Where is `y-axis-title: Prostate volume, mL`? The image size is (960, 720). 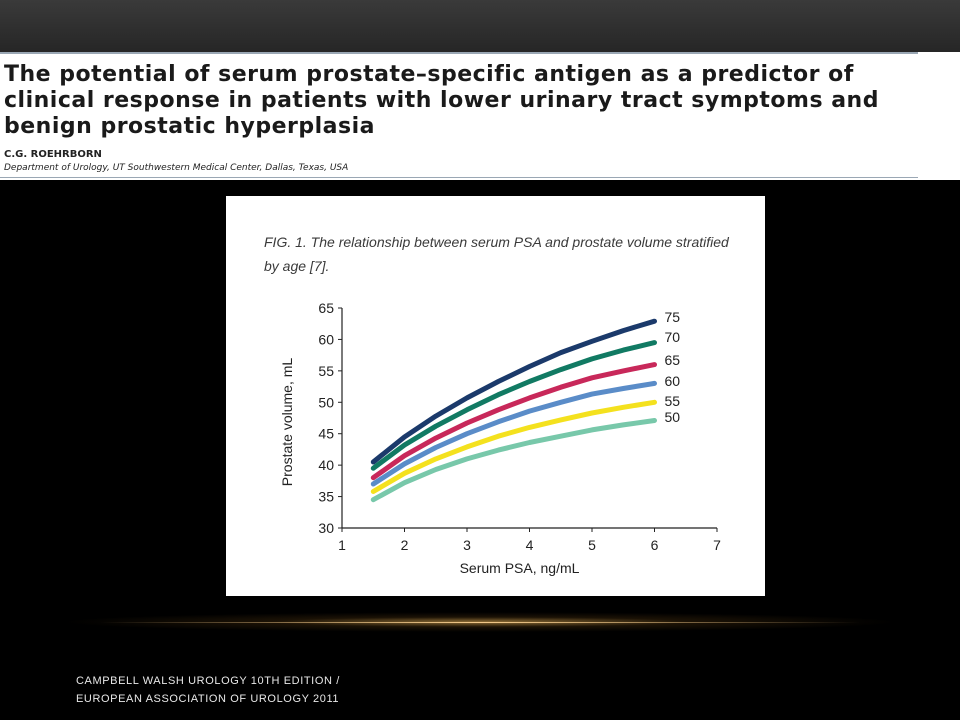 y-axis-title: Prostate volume, mL is located at coordinates (287, 422).